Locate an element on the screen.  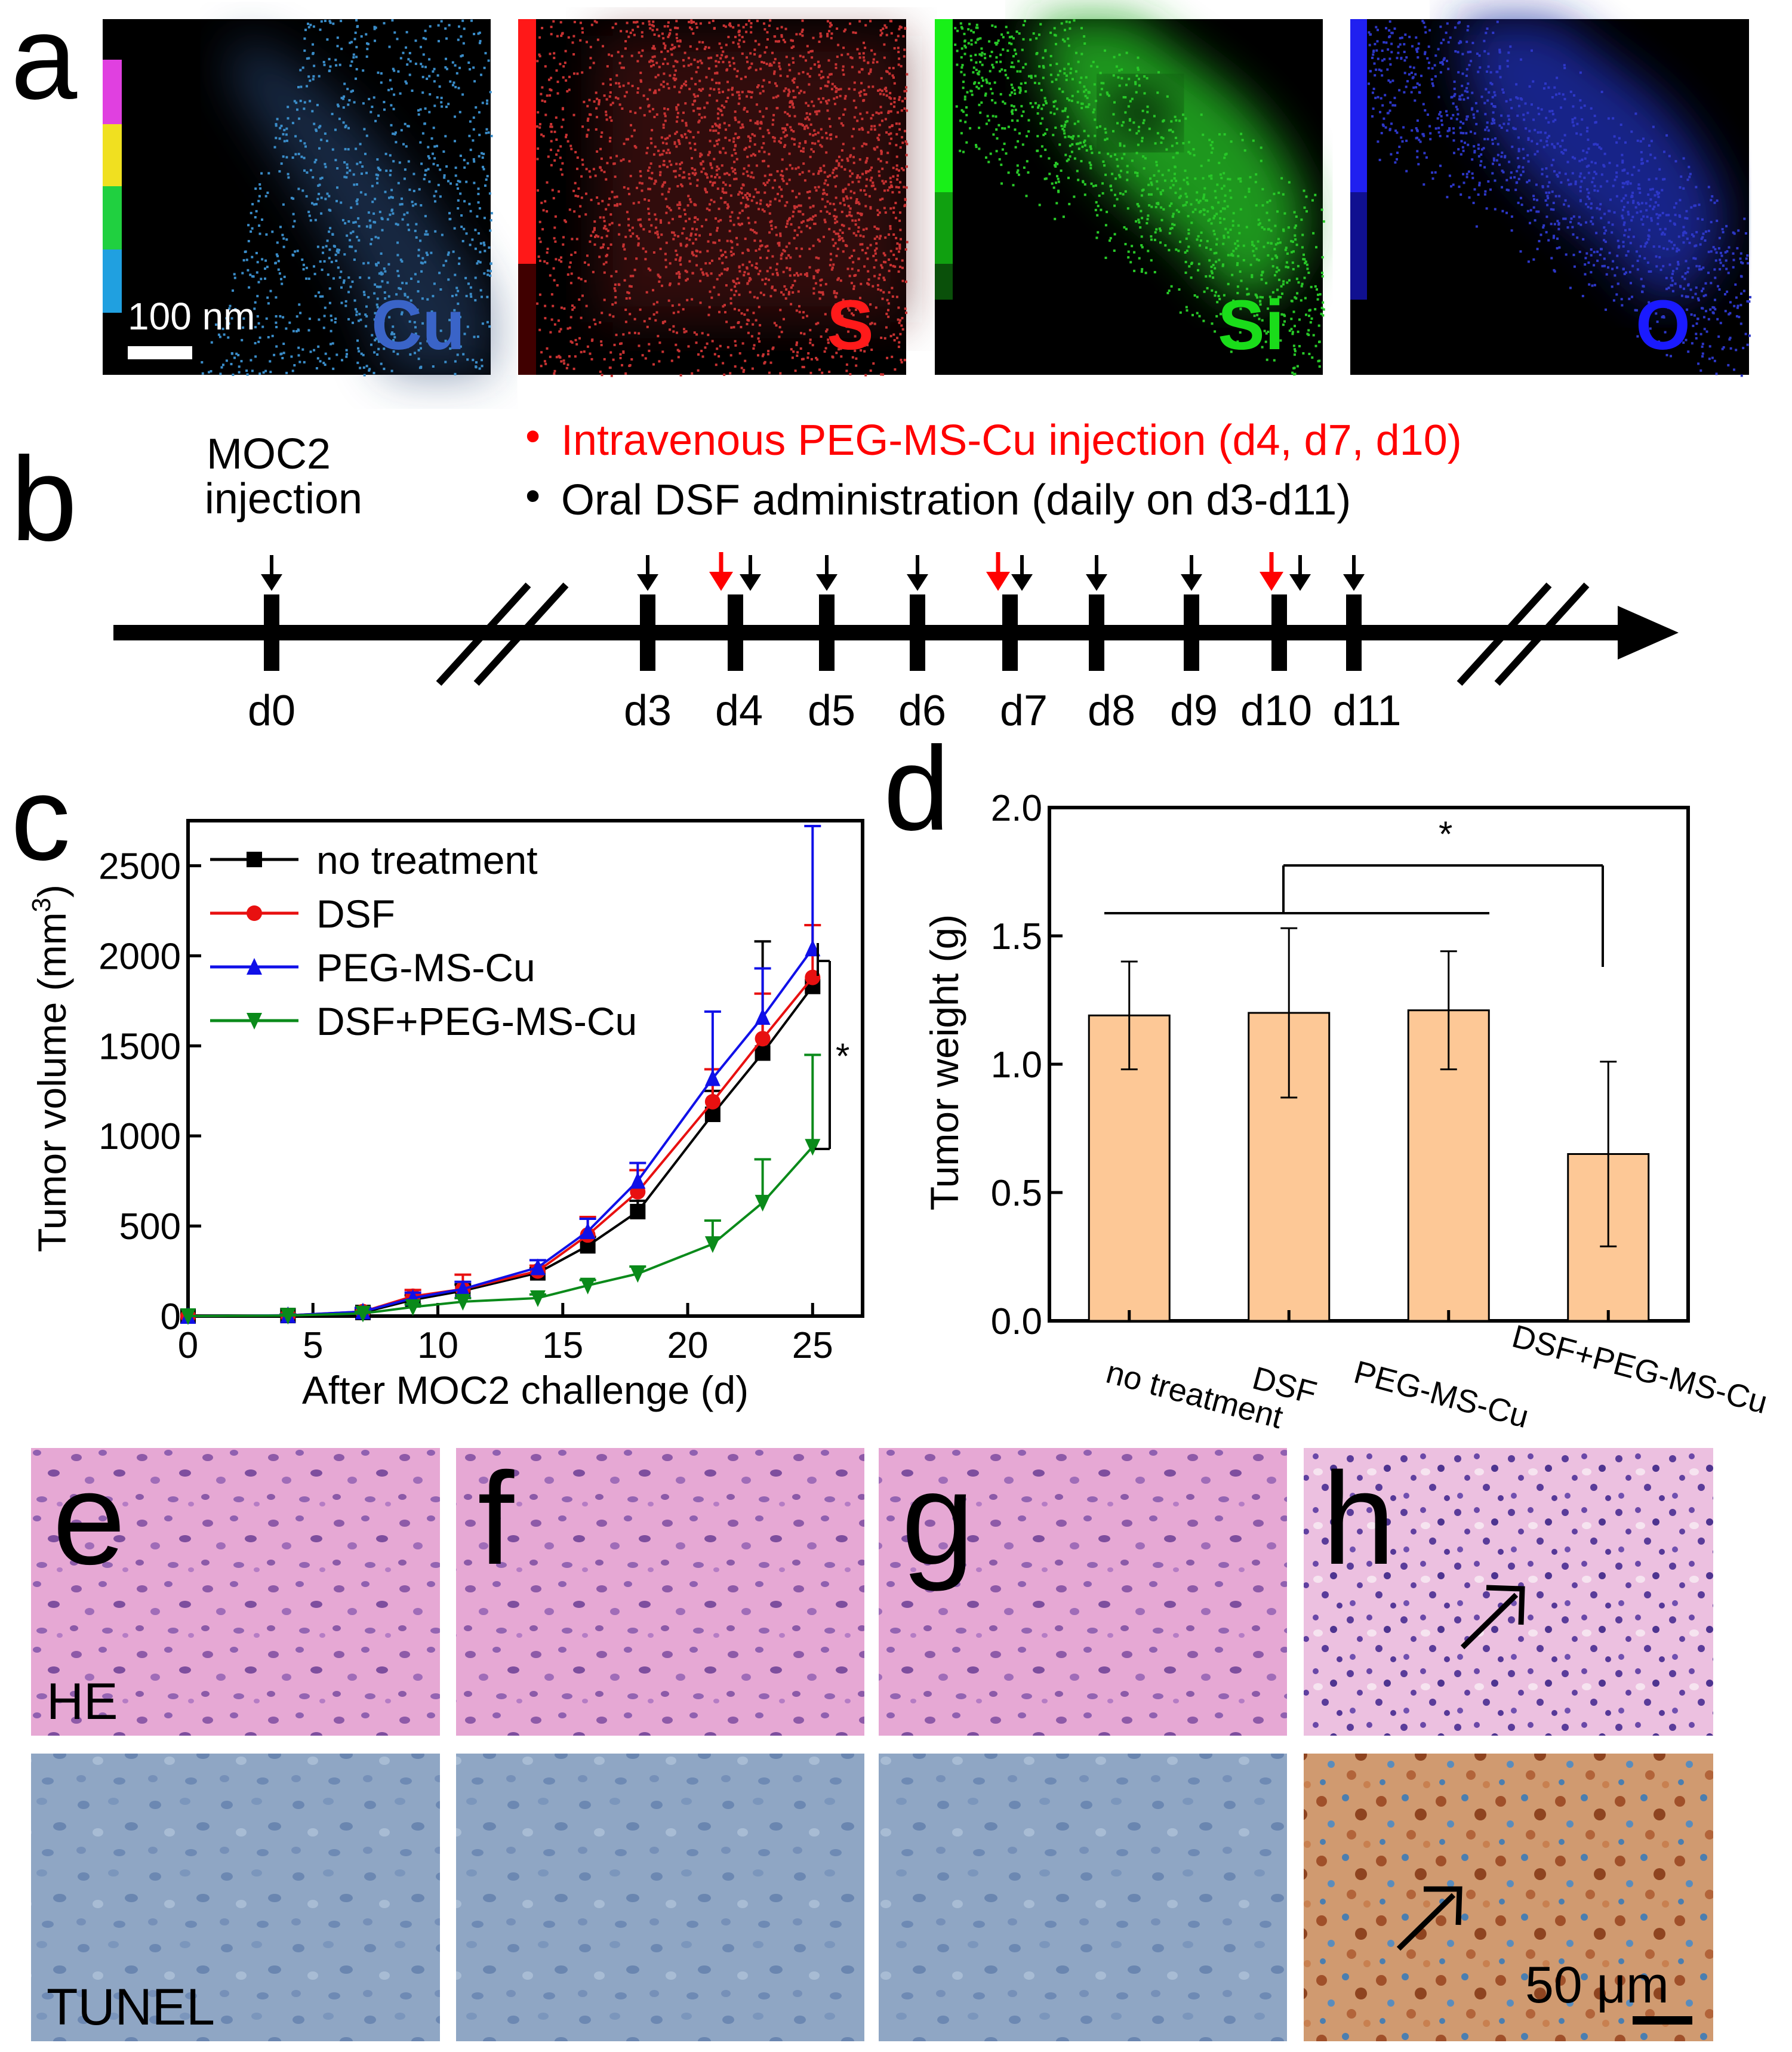
tunel-stain-label: TUNEL is located at coordinates (131, 2007).